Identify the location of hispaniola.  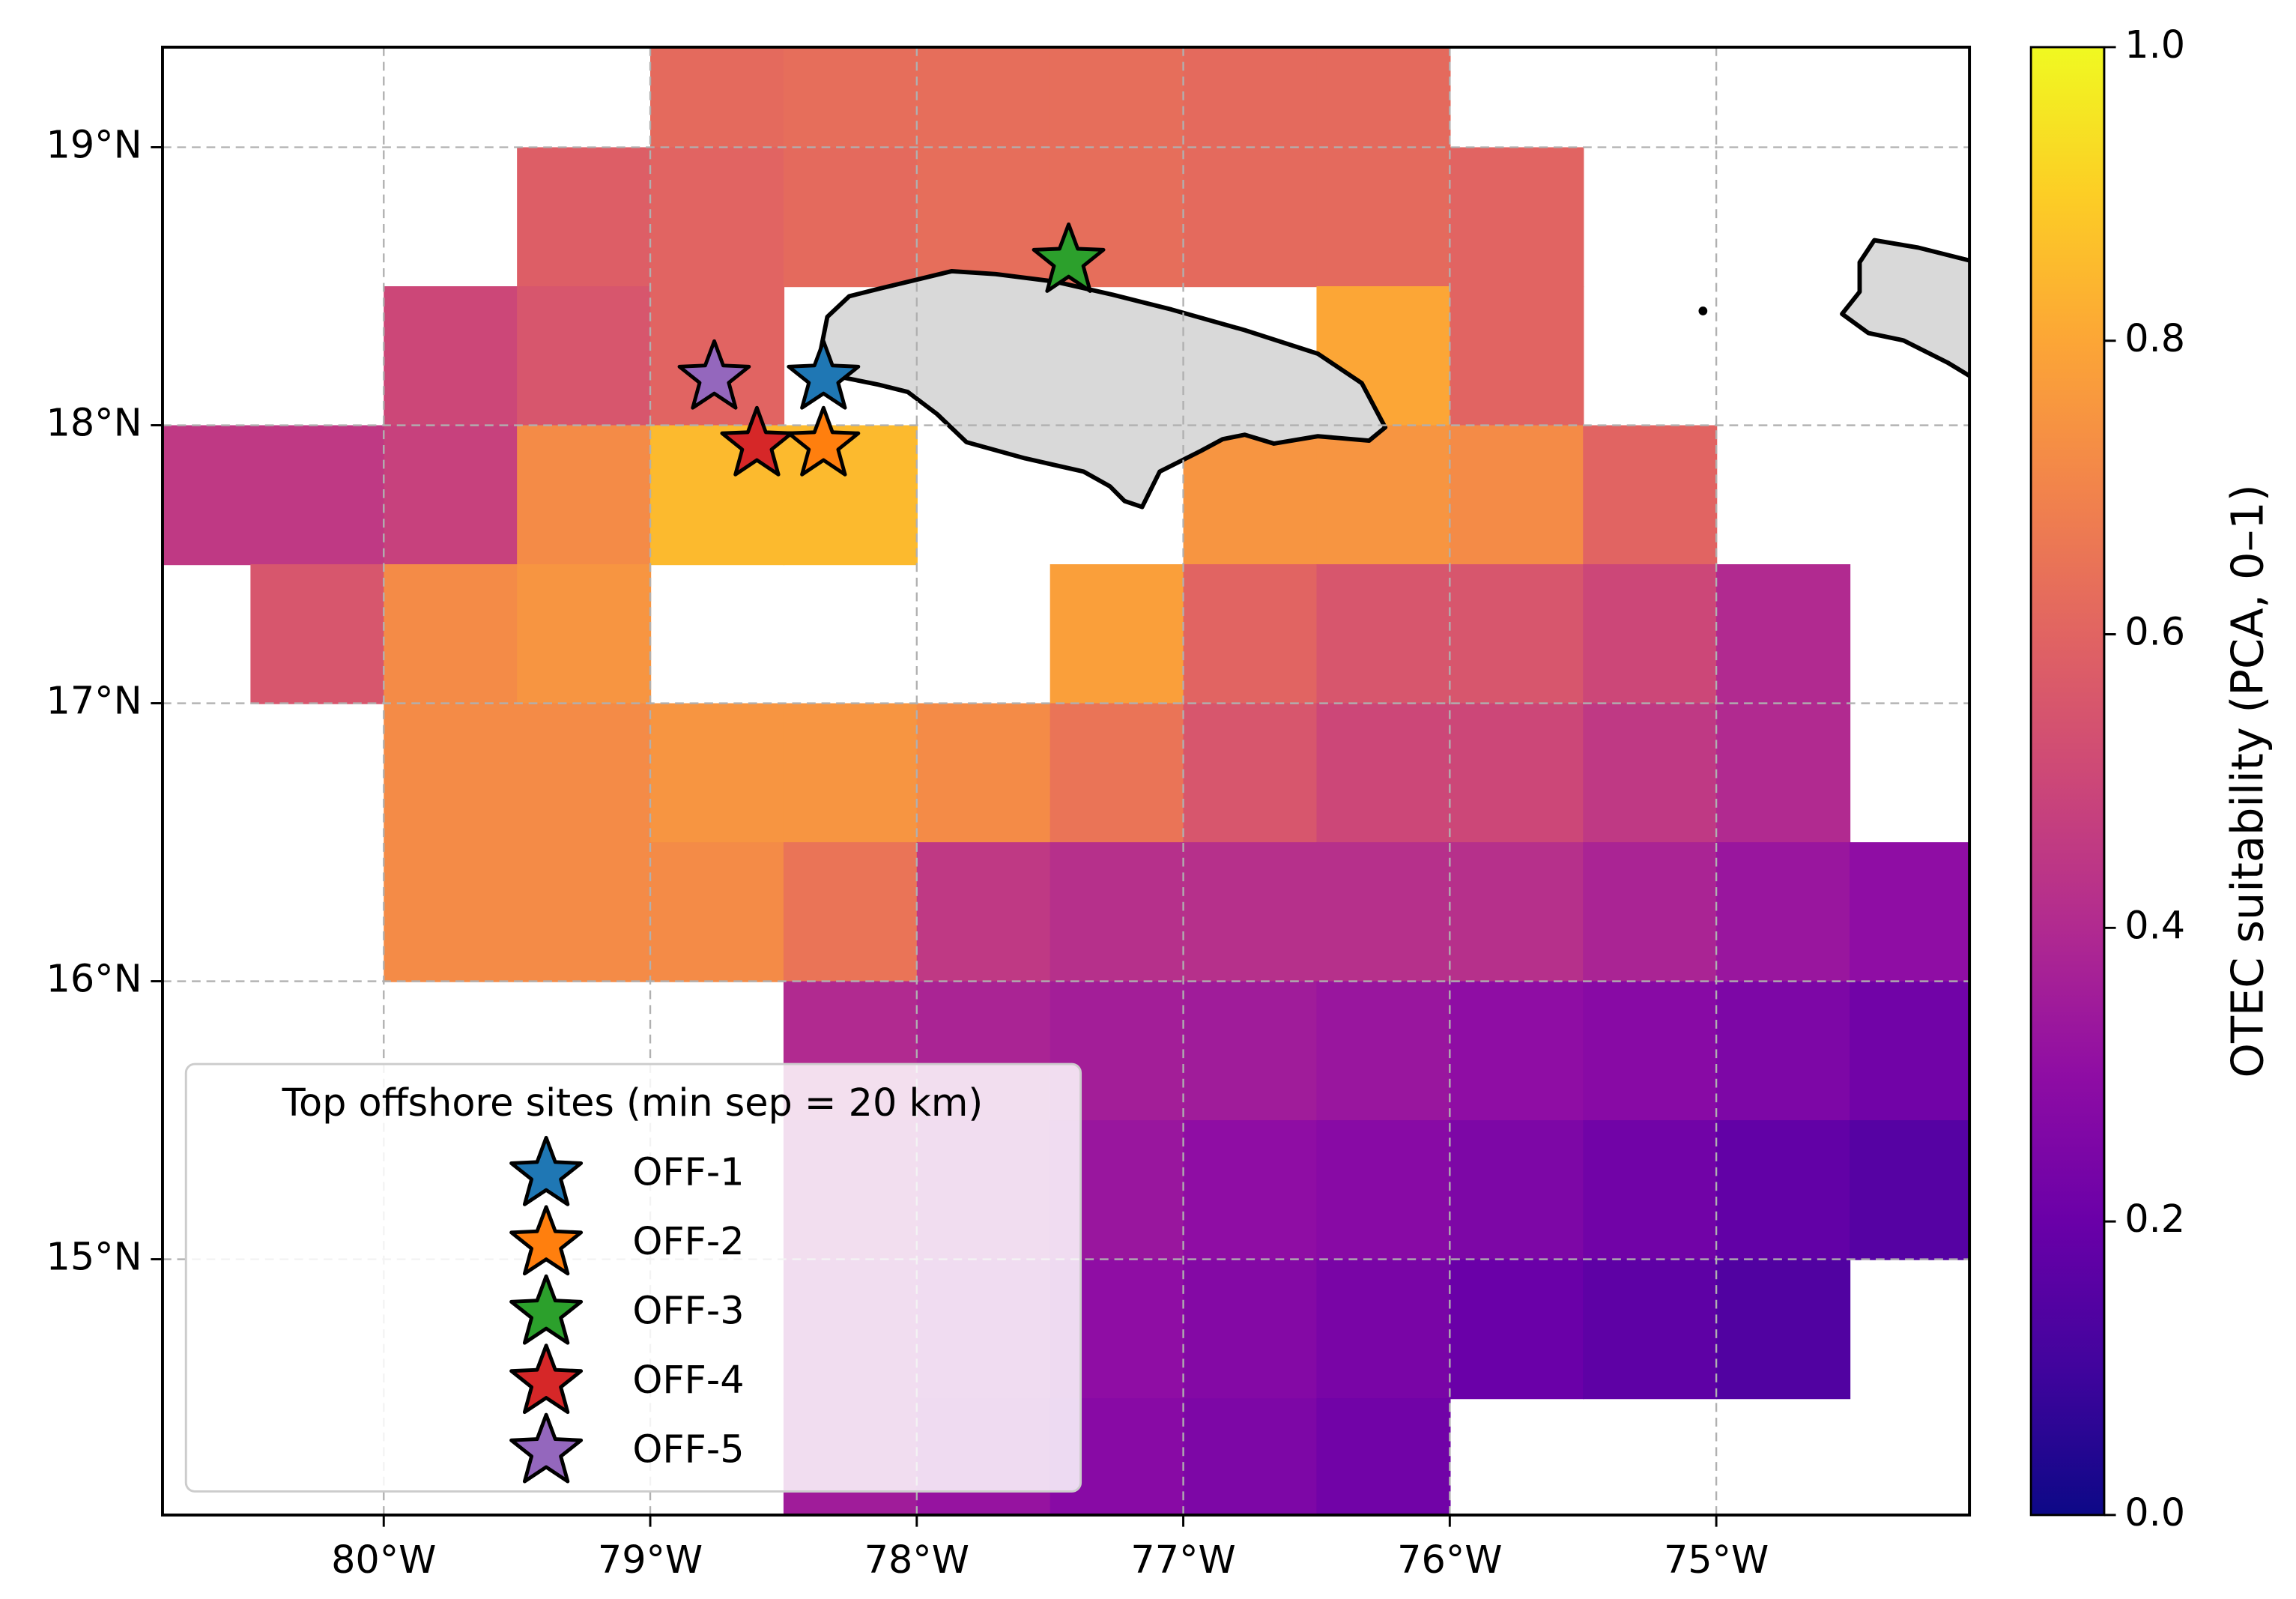
(1905, 308).